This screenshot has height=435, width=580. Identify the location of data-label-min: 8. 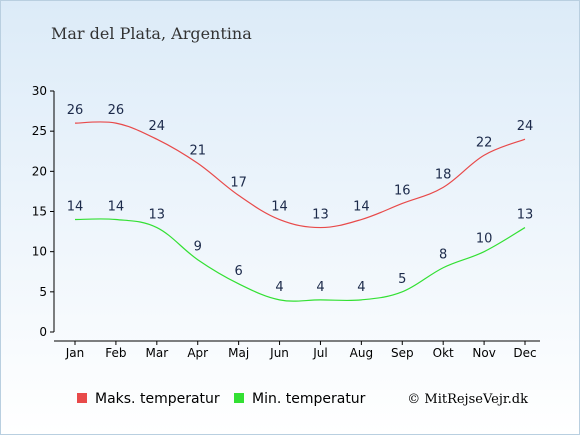
(443, 255).